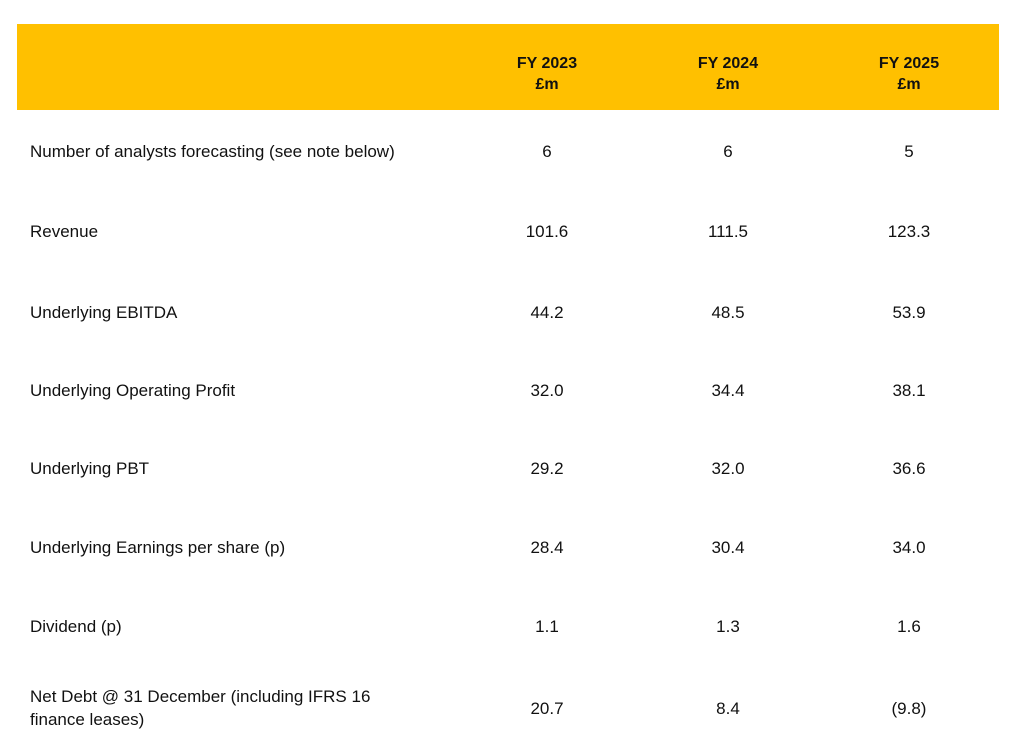 Image resolution: width=1024 pixels, height=734 pixels. What do you see at coordinates (909, 390) in the screenshot?
I see `value-fy2025: 38.1` at bounding box center [909, 390].